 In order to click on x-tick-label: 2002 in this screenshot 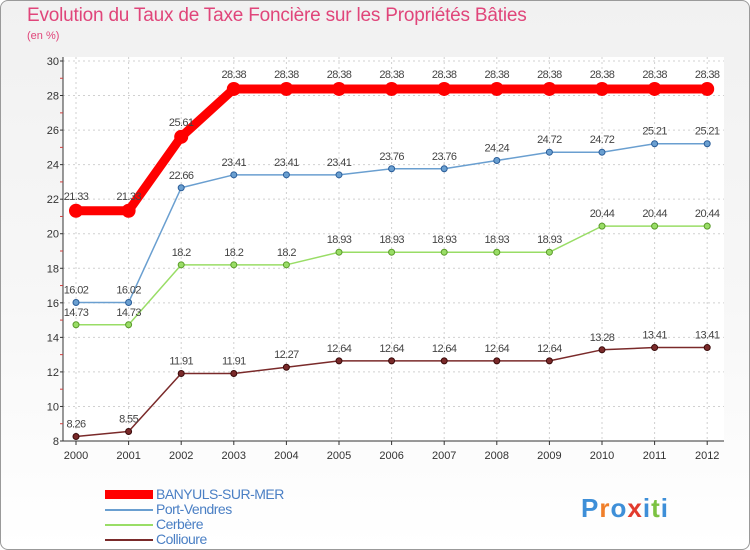, I will do `click(181, 456)`.